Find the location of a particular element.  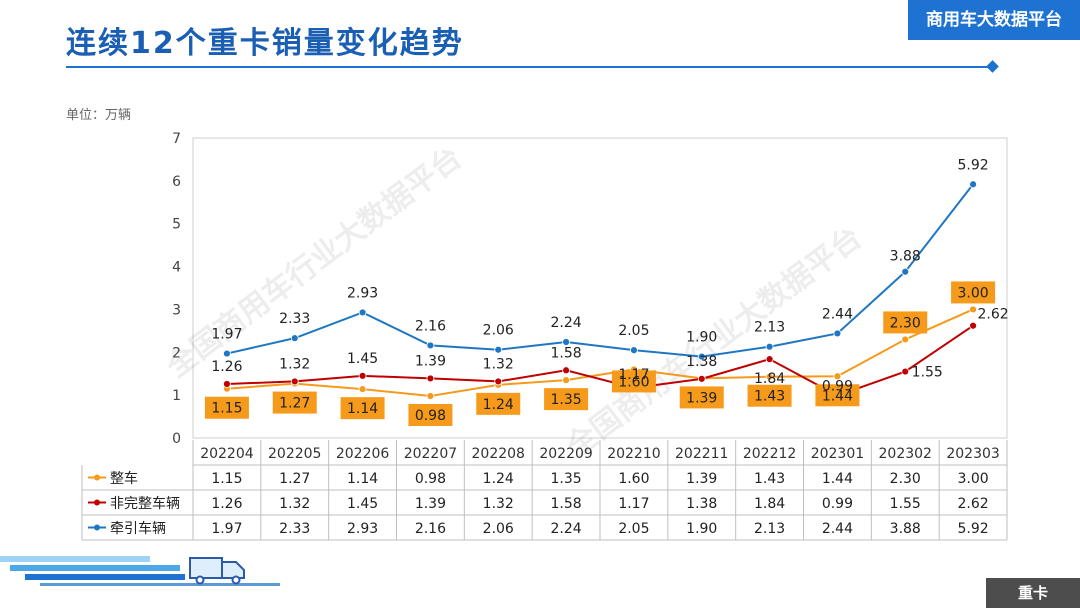

truck-icon is located at coordinates (217, 571).